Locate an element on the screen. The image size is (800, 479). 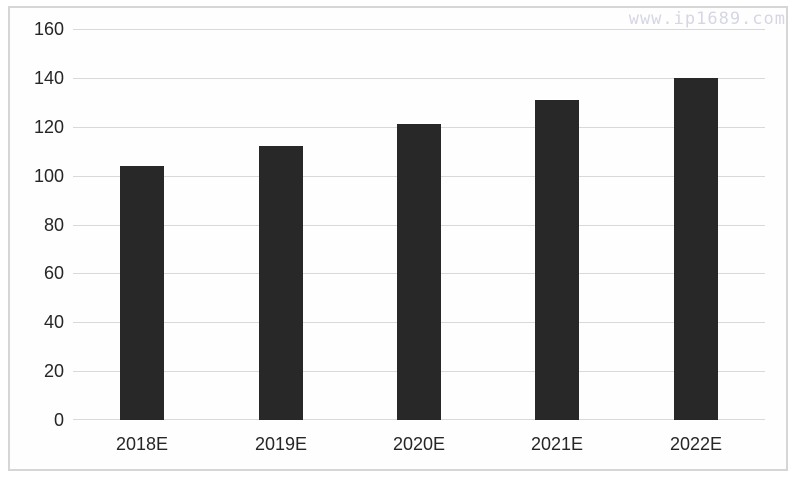
y-tick-label-20: 20 is located at coordinates (53, 371).